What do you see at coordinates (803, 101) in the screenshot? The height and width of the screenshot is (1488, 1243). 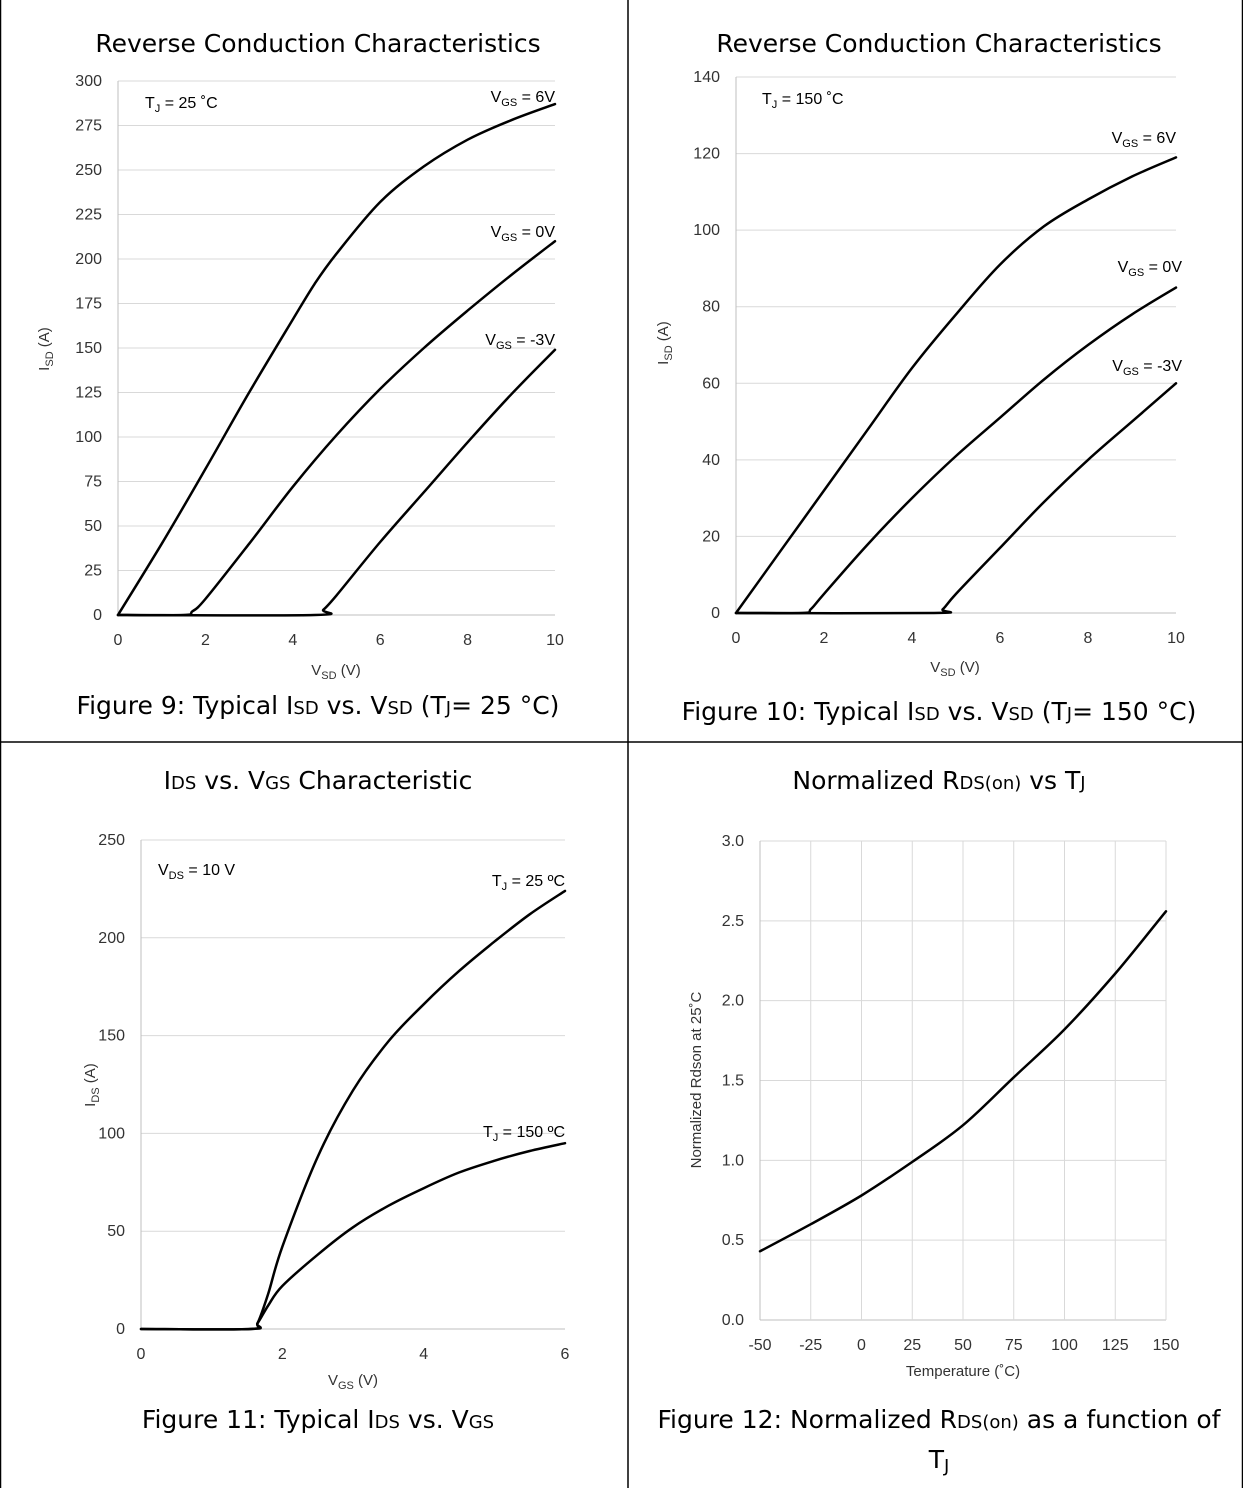 I see `temperature-annotation: TJ = 150 ˚C` at bounding box center [803, 101].